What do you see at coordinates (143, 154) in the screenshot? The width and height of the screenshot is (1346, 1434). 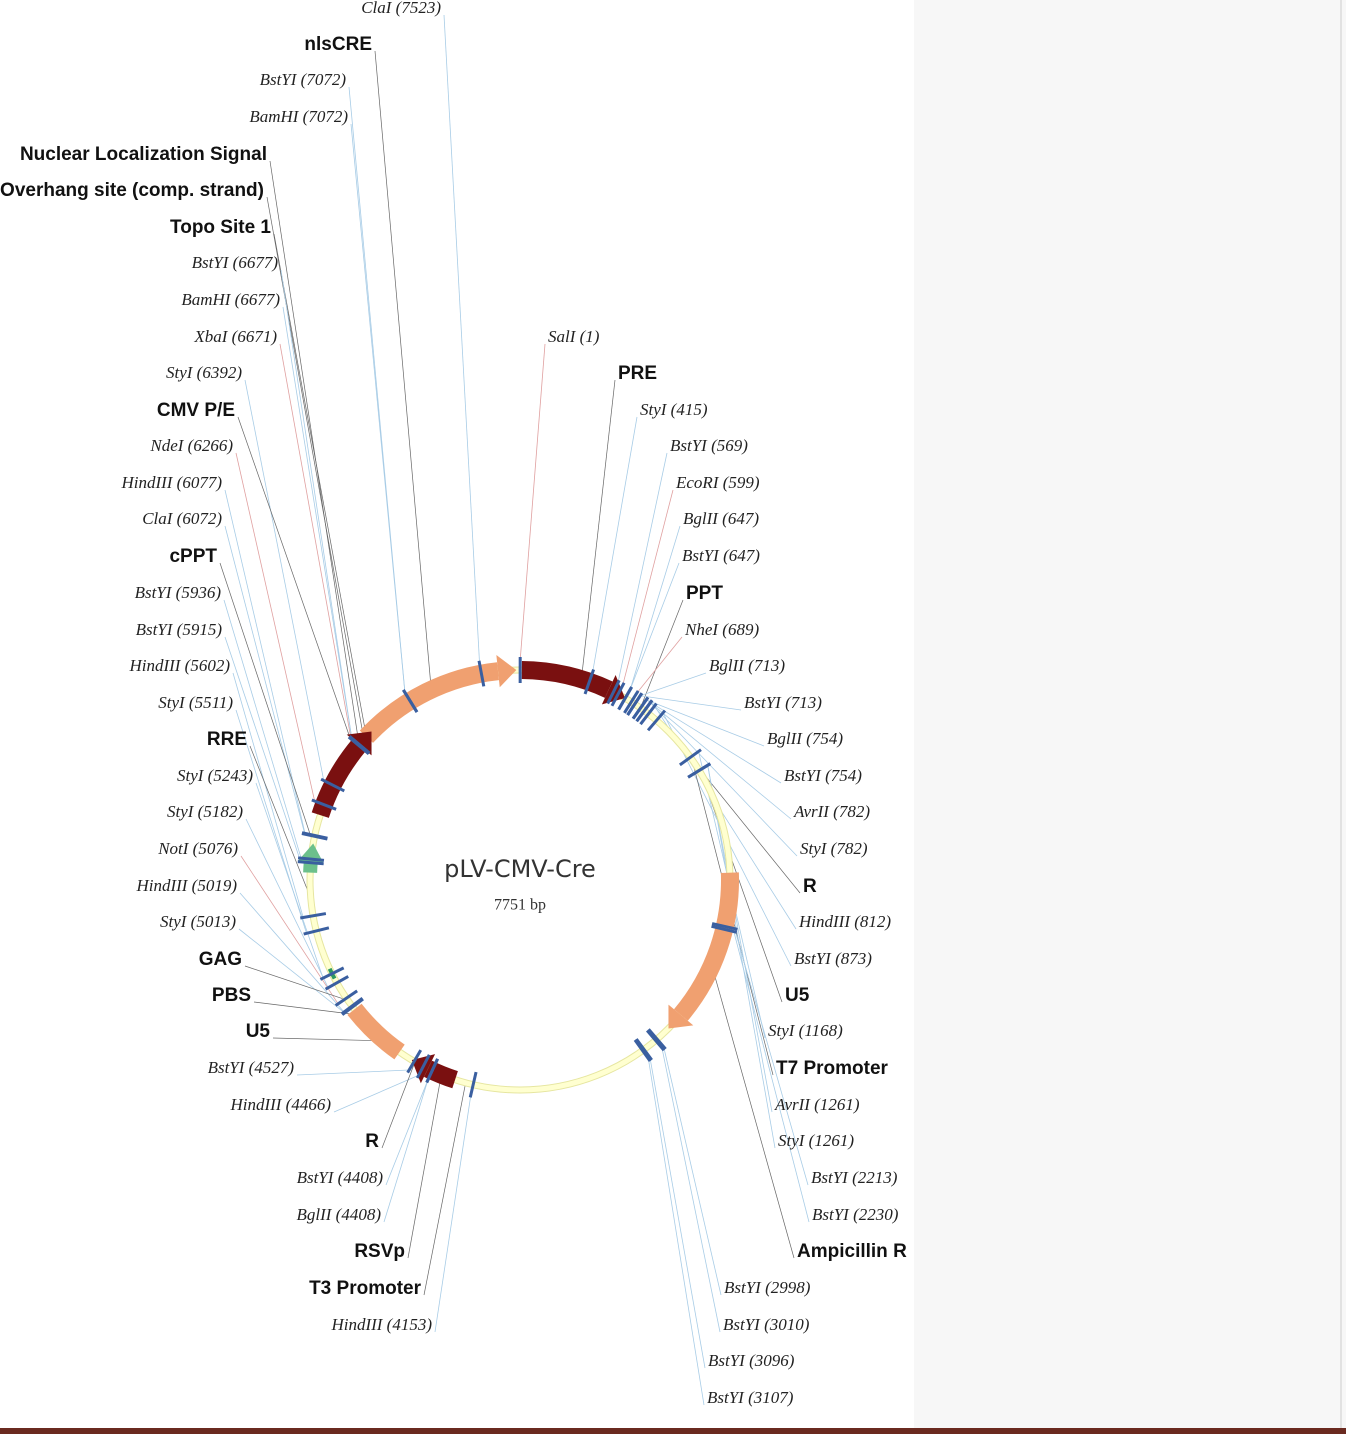 I see `feature-label: Nuclear Localization Signal` at bounding box center [143, 154].